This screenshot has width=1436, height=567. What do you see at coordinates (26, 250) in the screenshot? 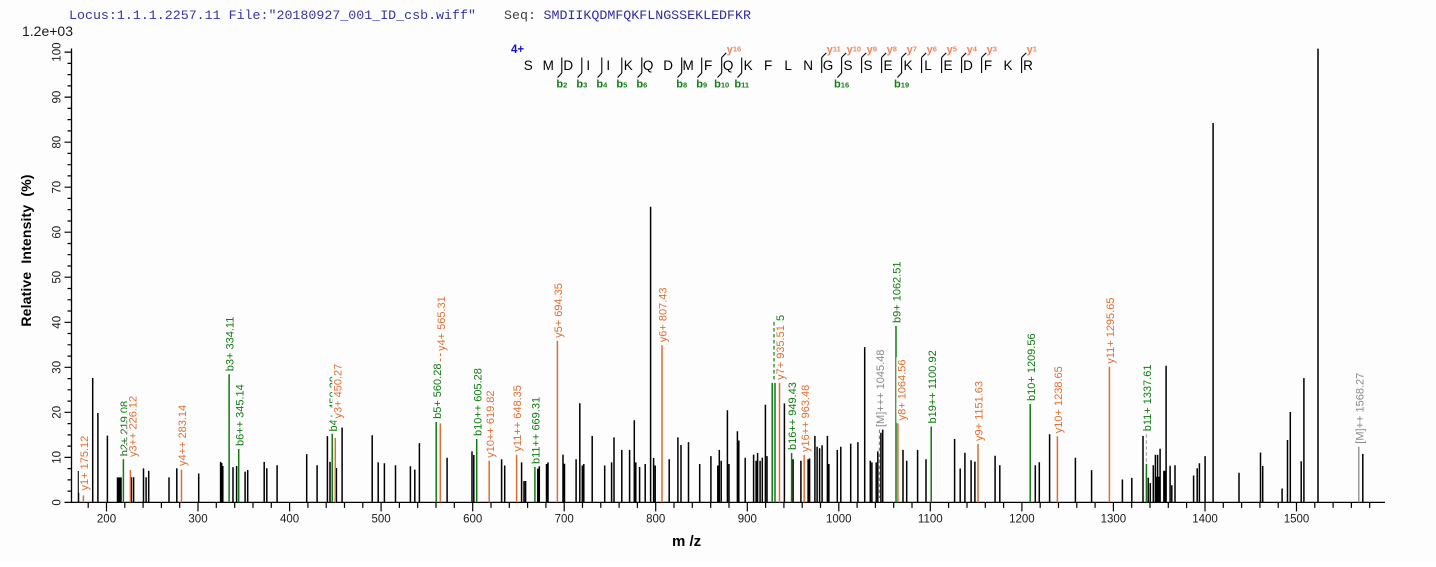
I see `svg-text: Relative Intensity (%)` at bounding box center [26, 250].